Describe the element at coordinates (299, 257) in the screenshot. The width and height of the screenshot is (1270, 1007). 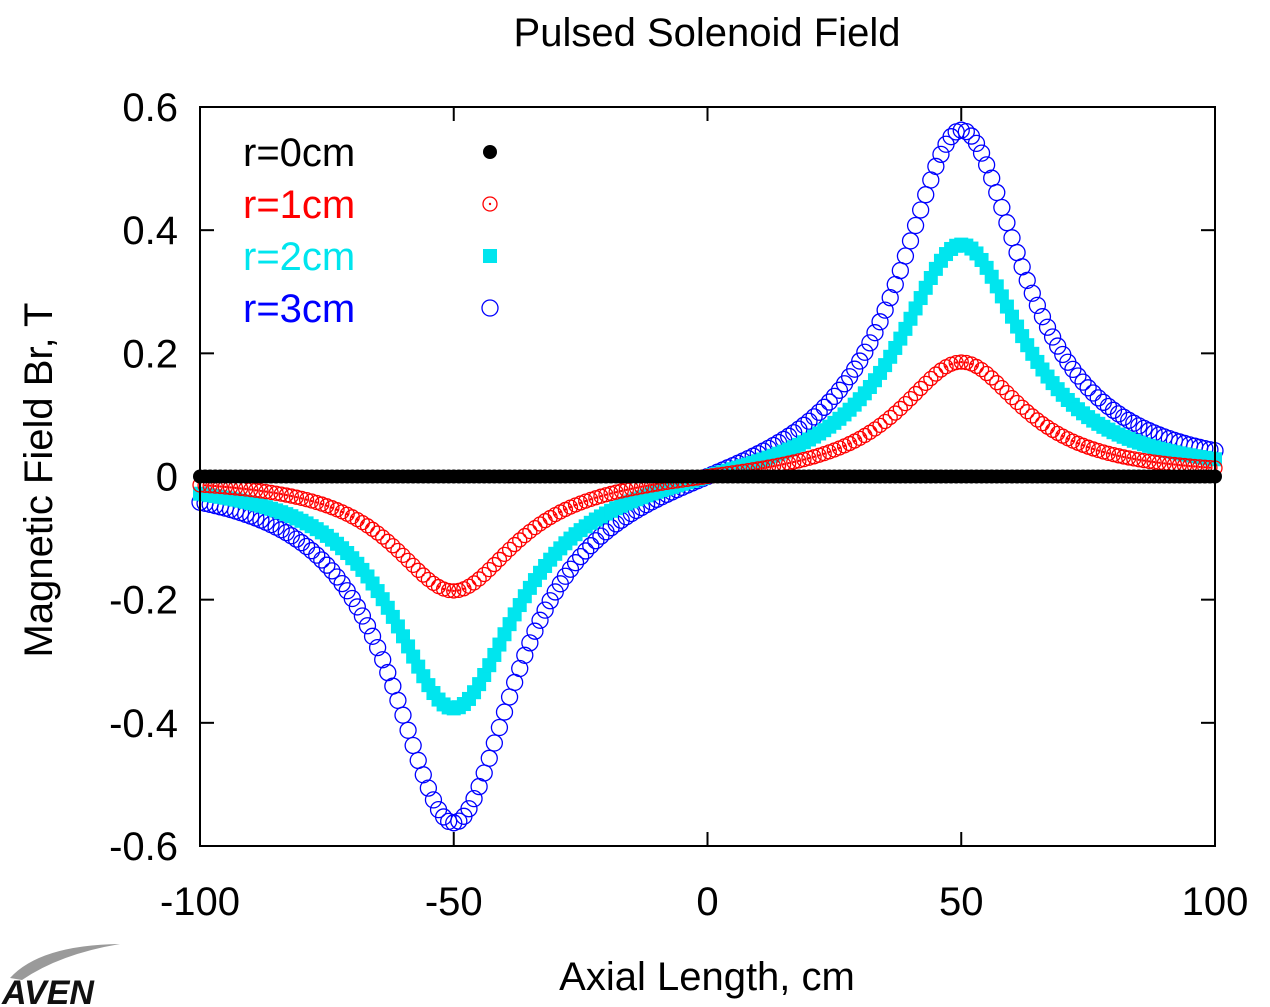
I see `legend-label: r=2cm` at that location.